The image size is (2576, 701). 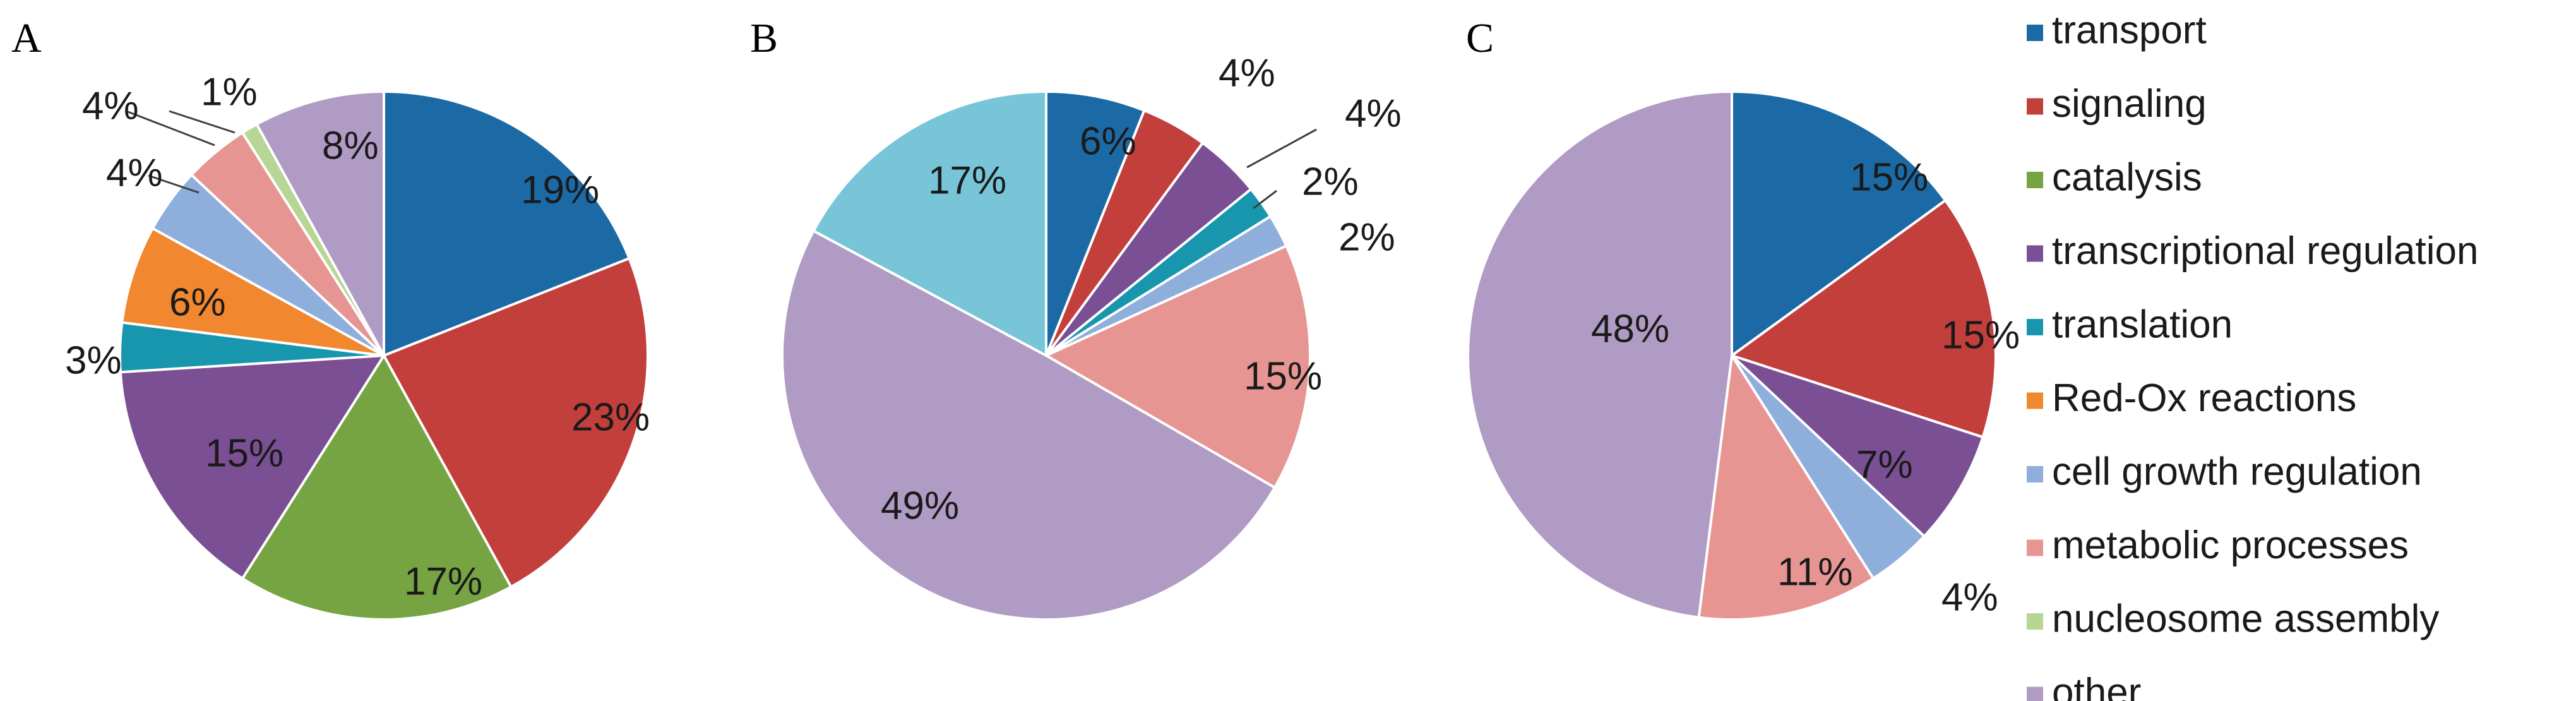 What do you see at coordinates (764, 38) in the screenshot?
I see `panel-letter-b: B` at bounding box center [764, 38].